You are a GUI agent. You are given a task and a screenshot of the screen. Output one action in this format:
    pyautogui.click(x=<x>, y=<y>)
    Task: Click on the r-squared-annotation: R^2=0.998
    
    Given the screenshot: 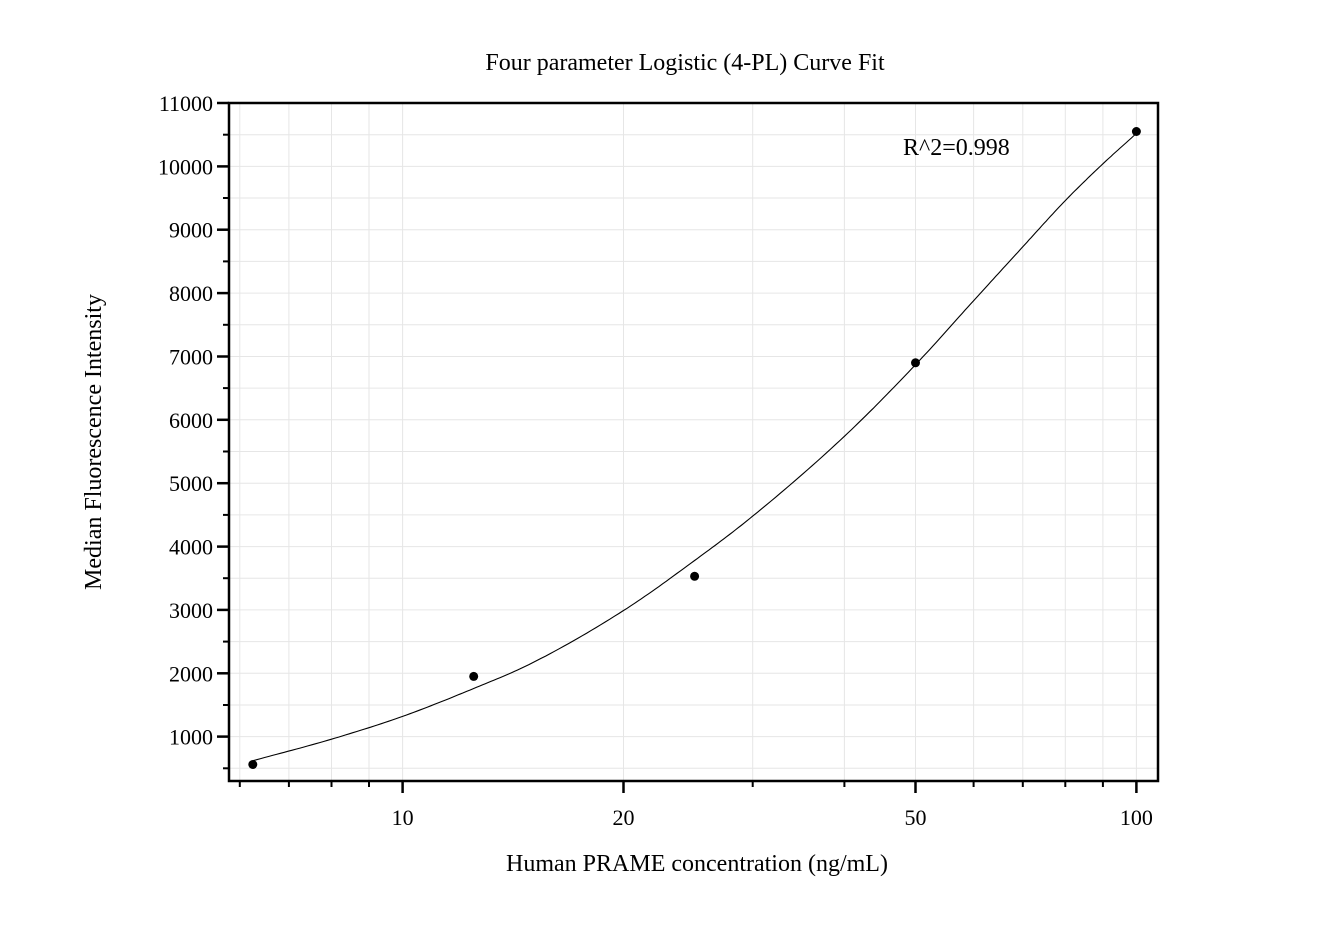 What is the action you would take?
    pyautogui.click(x=956, y=148)
    